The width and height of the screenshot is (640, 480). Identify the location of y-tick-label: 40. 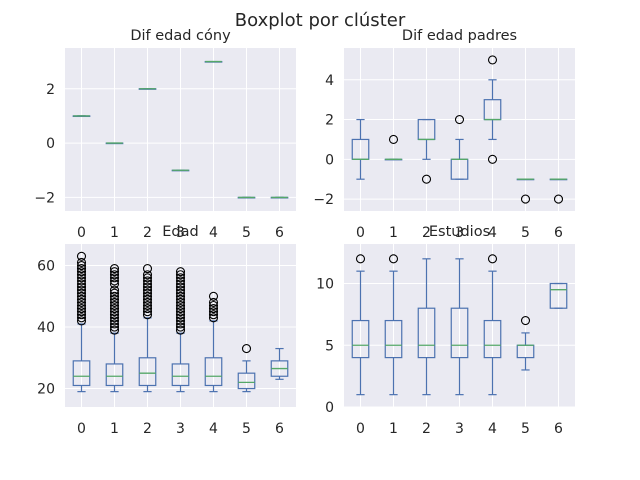
(46, 328).